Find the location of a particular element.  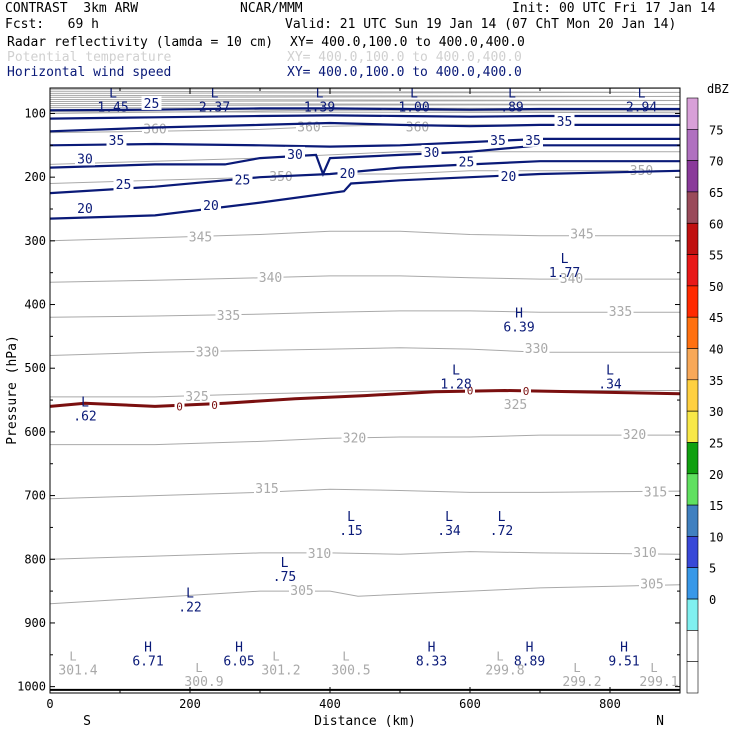

x-axis-north-label: N is located at coordinates (660, 721).